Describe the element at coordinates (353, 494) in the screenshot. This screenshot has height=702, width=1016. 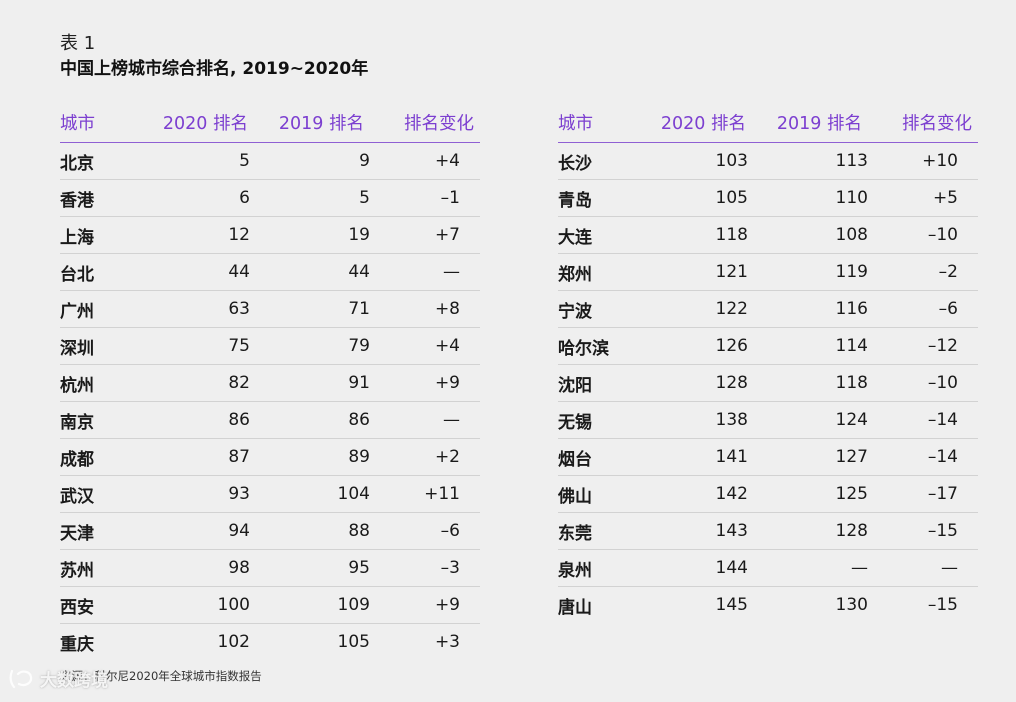
I see `cell-rank-2019: 104` at that location.